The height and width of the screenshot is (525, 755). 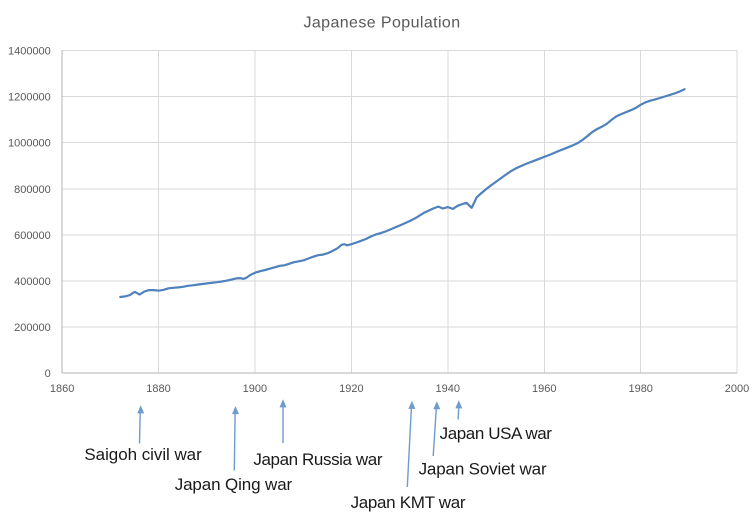 What do you see at coordinates (351, 389) in the screenshot?
I see `svg-text: 1920` at bounding box center [351, 389].